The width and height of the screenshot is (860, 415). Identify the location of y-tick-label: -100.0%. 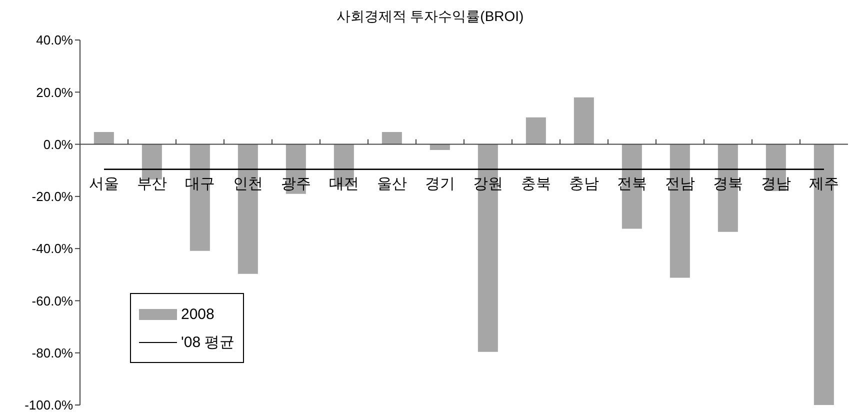
(49, 405).